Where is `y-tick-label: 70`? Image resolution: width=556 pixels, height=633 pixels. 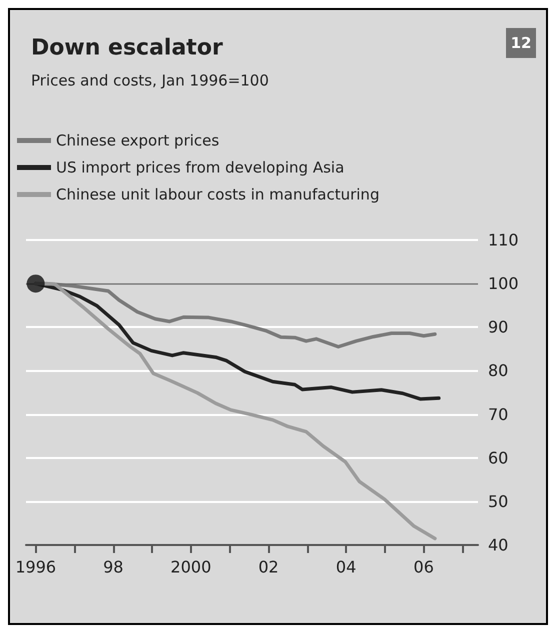
y-tick-label: 70 is located at coordinates (498, 414).